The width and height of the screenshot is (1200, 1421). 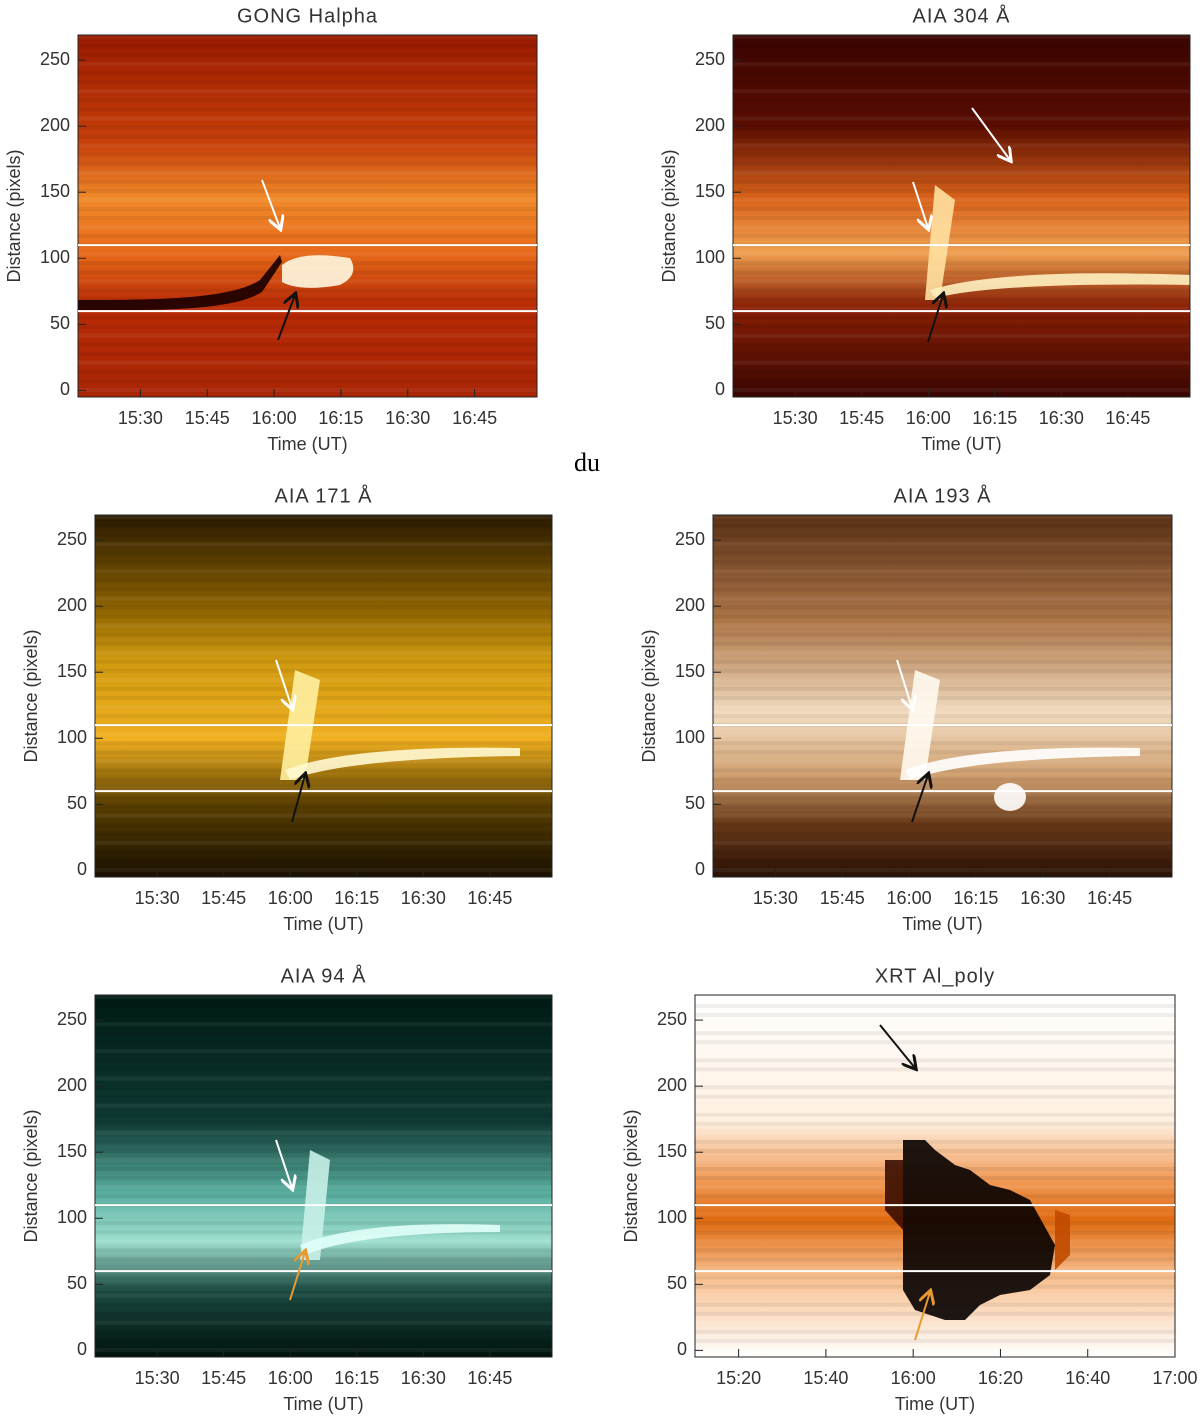 What do you see at coordinates (962, 15) in the screenshot?
I see `chart-title: AIA 304 Å` at bounding box center [962, 15].